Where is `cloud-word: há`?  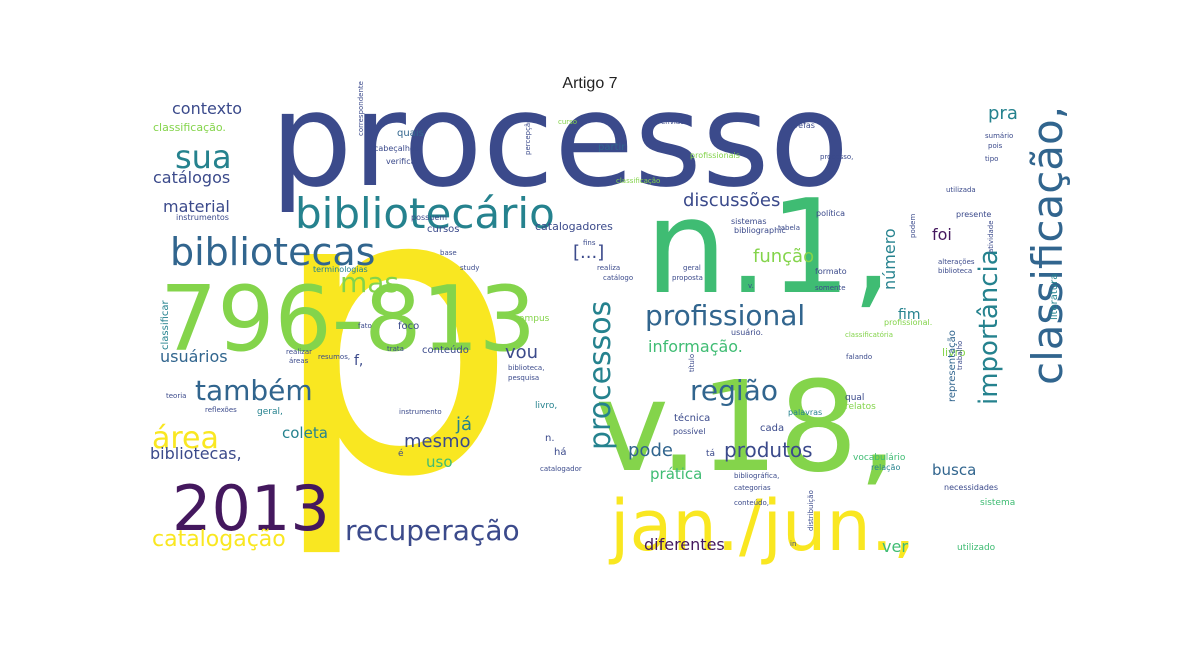
cloud-word: há is located at coordinates (560, 452).